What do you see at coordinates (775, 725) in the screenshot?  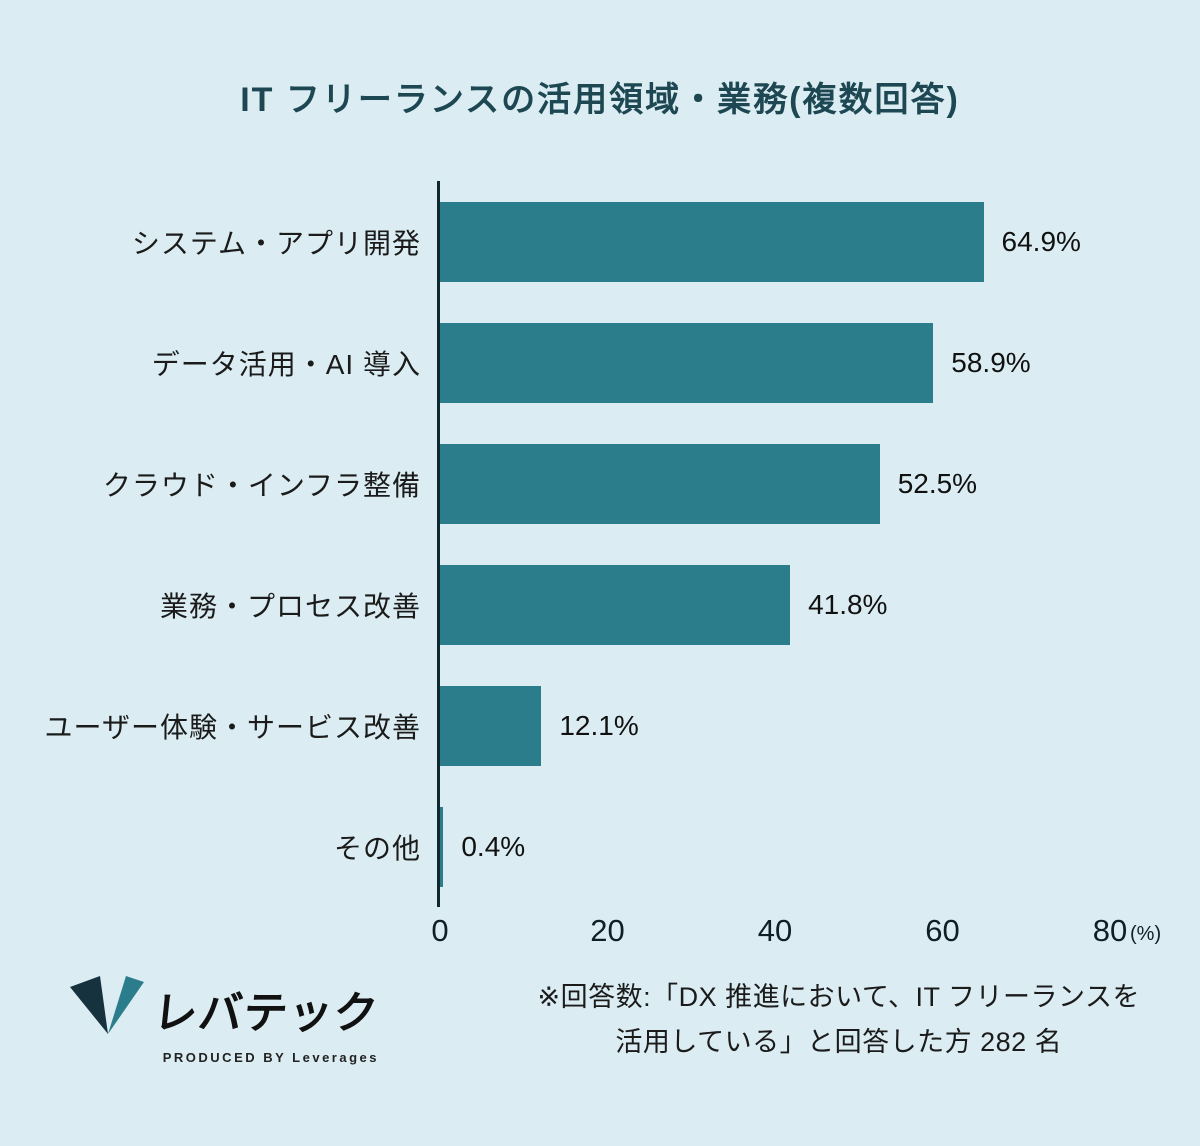 I see `bar-track: 12.1%` at bounding box center [775, 725].